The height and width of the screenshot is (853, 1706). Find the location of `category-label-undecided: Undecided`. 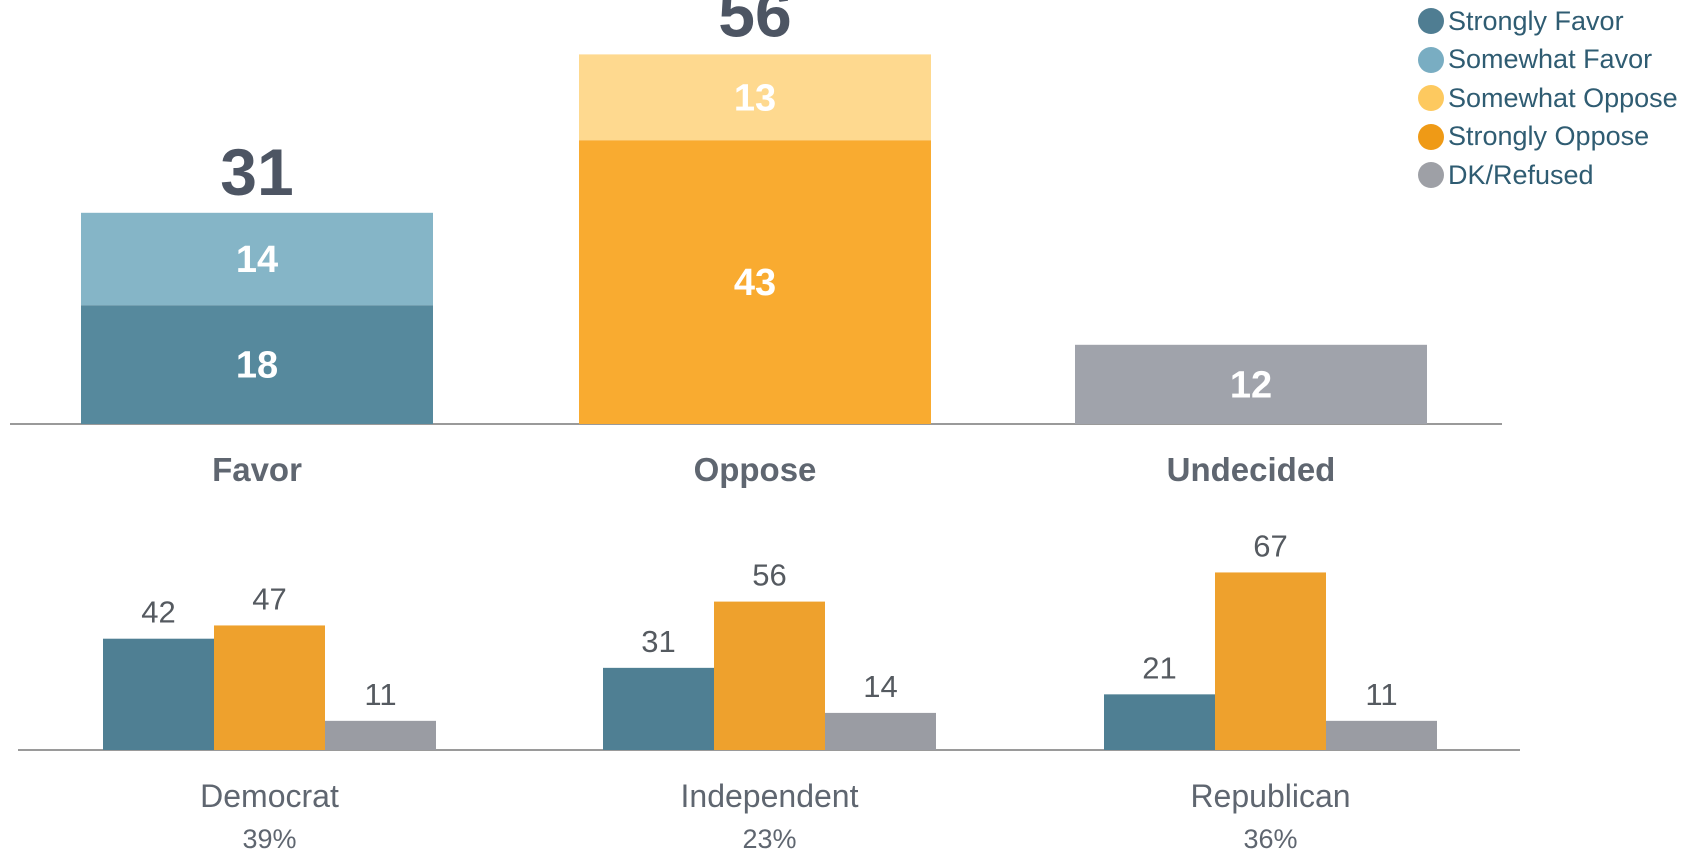

category-label-undecided: Undecided is located at coordinates (1251, 469).